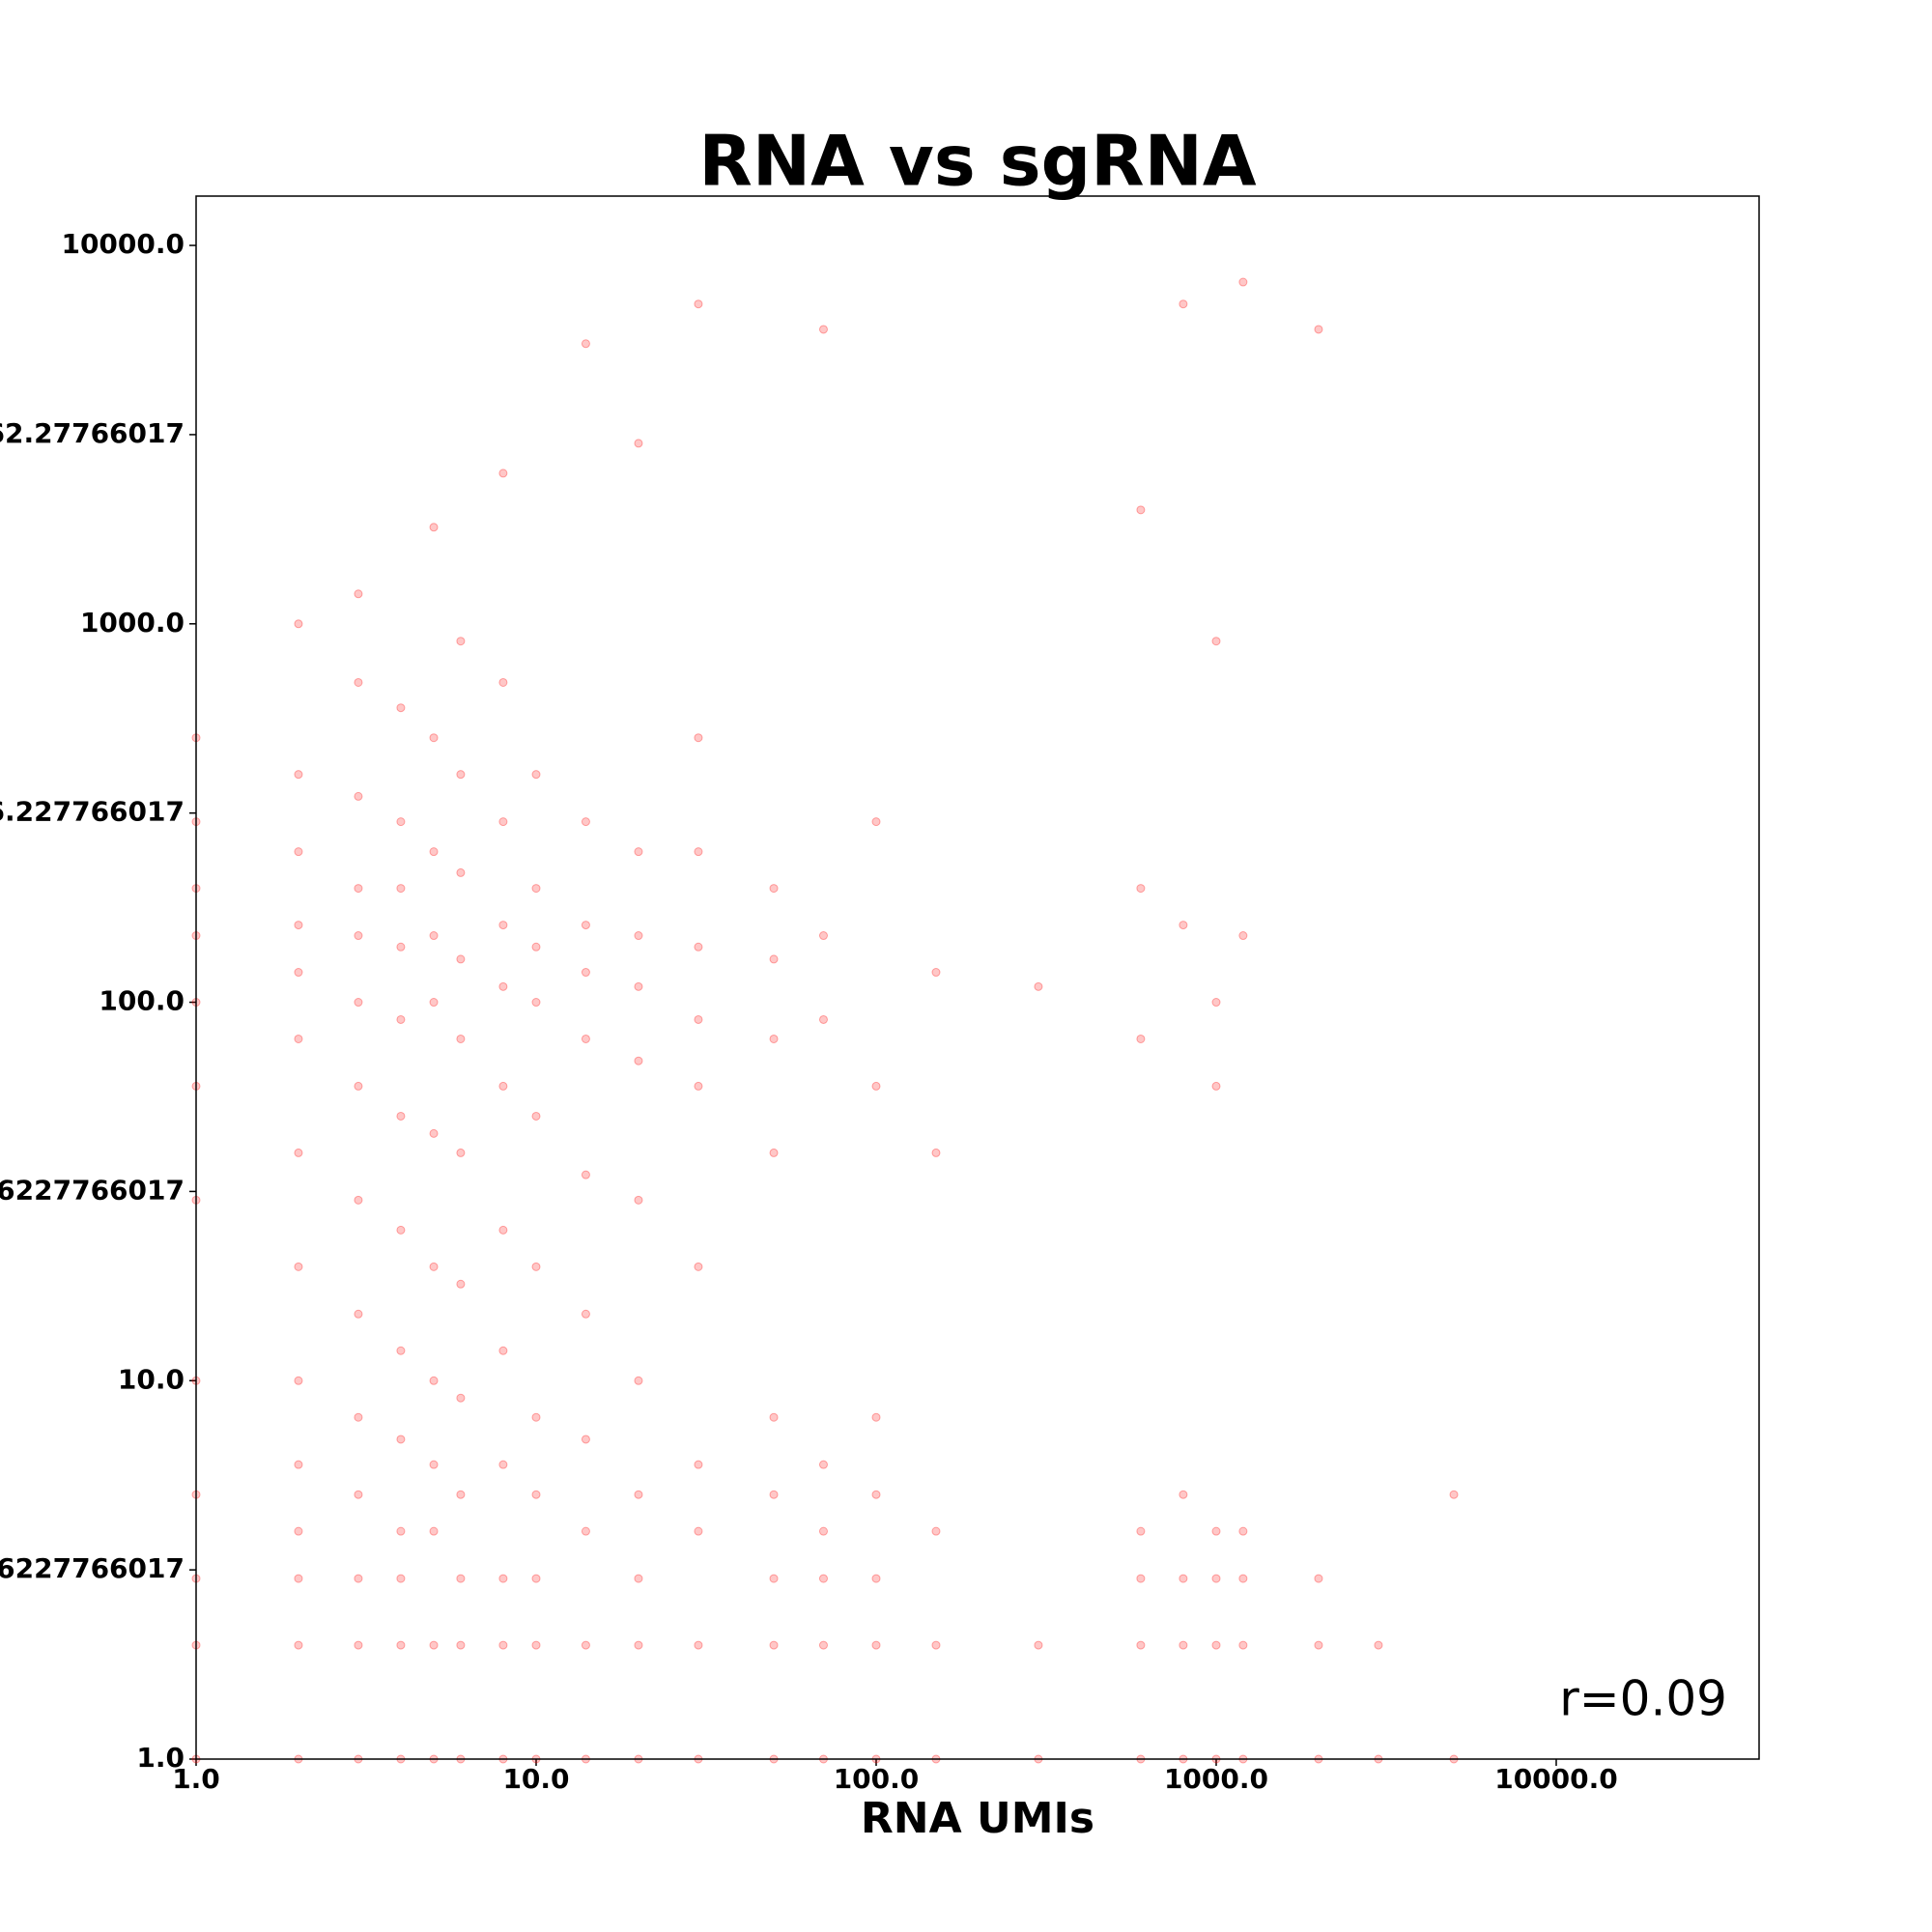 The width and height of the screenshot is (1932, 1932). Describe the element at coordinates (977, 161) in the screenshot. I see `chart-title: RNA vs sgRNA` at that location.